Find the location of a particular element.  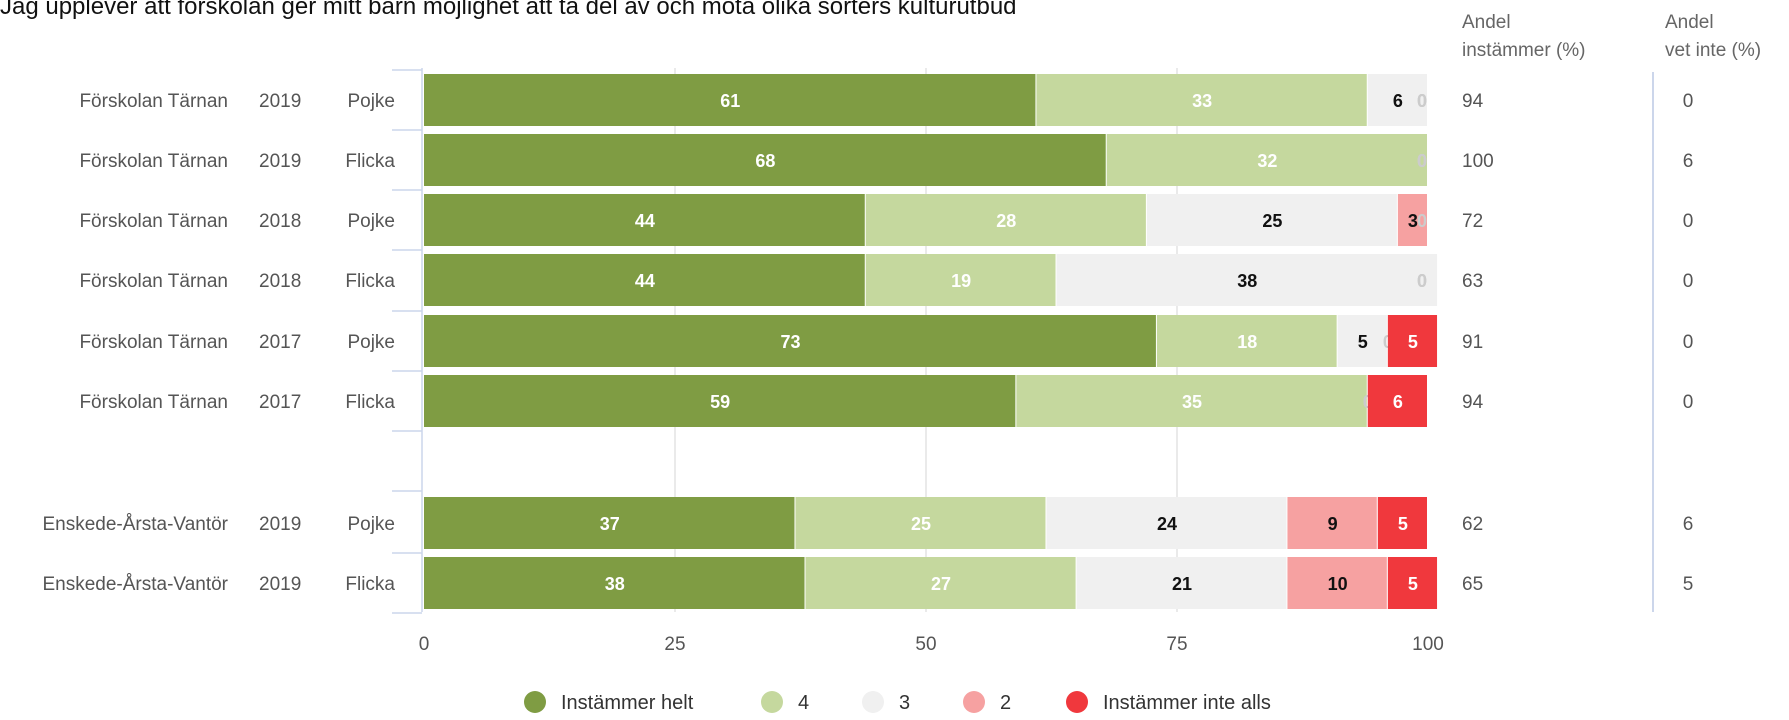

bar-value-label: 10 is located at coordinates (1338, 584).